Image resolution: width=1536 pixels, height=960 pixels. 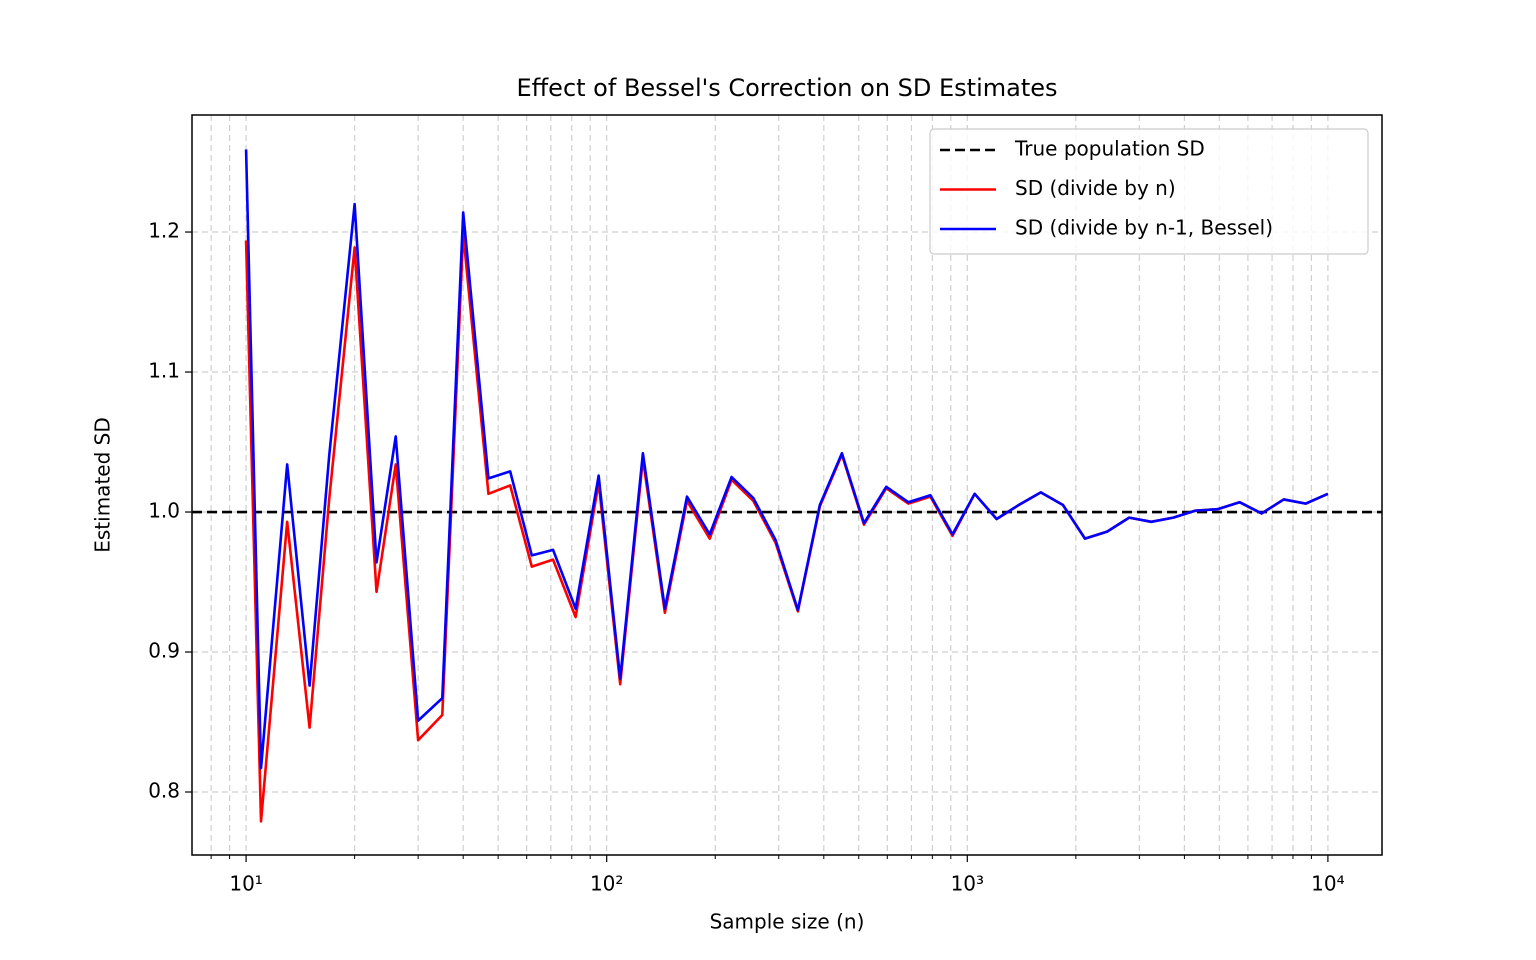 What do you see at coordinates (1144, 228) in the screenshot?
I see `legend-label: SD (divide by n-1, Bessel)` at bounding box center [1144, 228].